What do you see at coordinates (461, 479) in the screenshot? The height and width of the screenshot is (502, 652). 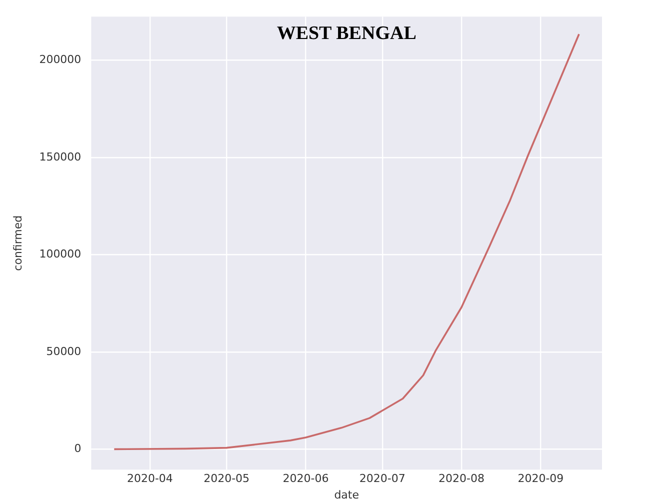 I see `x-tick-label: 2020-08` at bounding box center [461, 479].